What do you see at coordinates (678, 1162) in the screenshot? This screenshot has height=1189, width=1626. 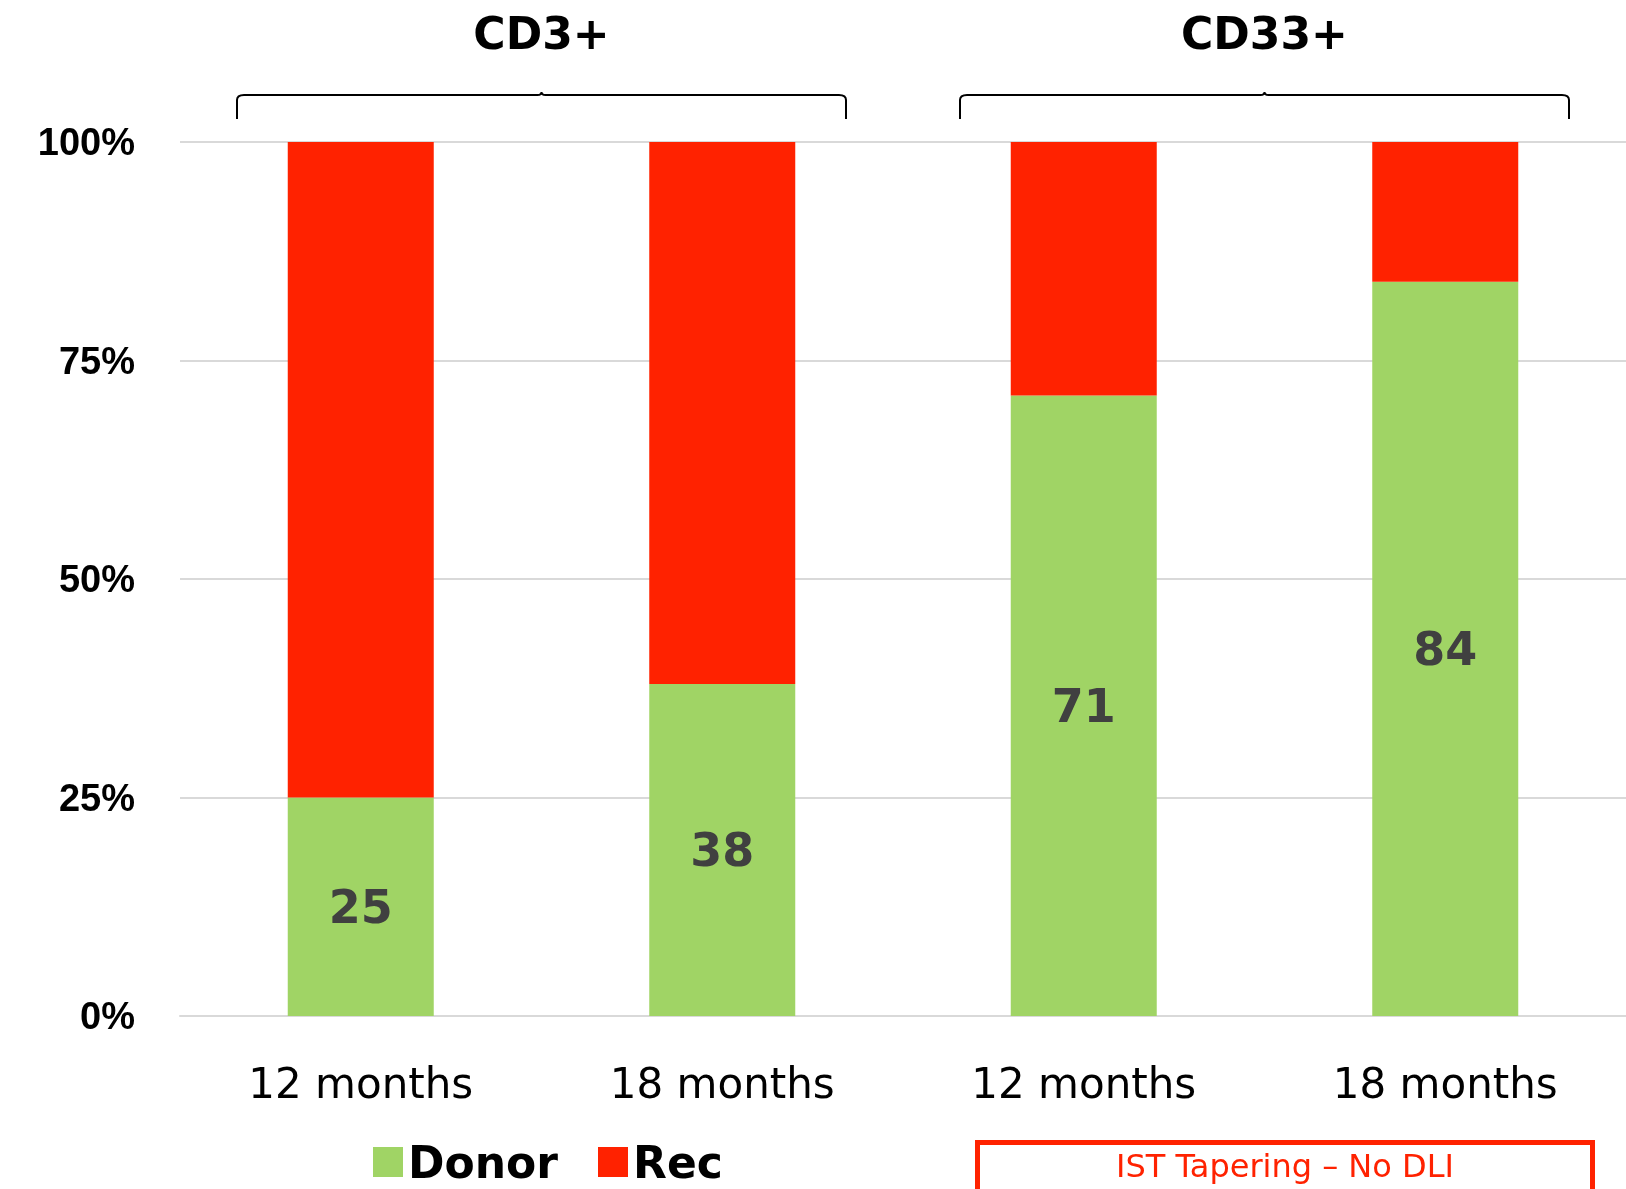 I see `legend-label: Rec` at bounding box center [678, 1162].